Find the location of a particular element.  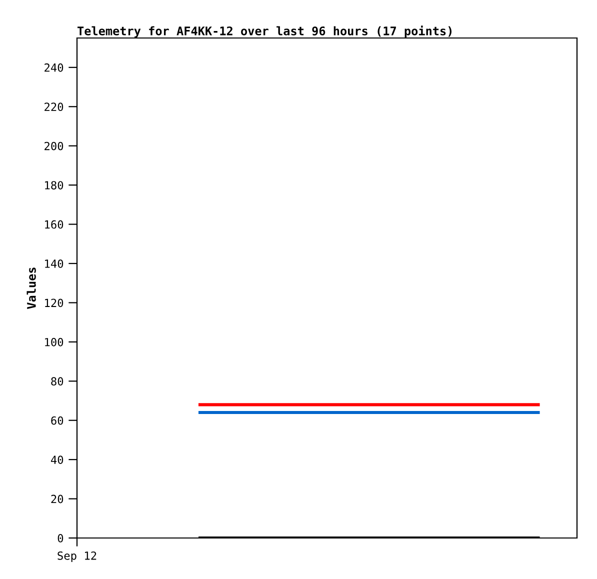

y-tick-label: 160 is located at coordinates (54, 224).